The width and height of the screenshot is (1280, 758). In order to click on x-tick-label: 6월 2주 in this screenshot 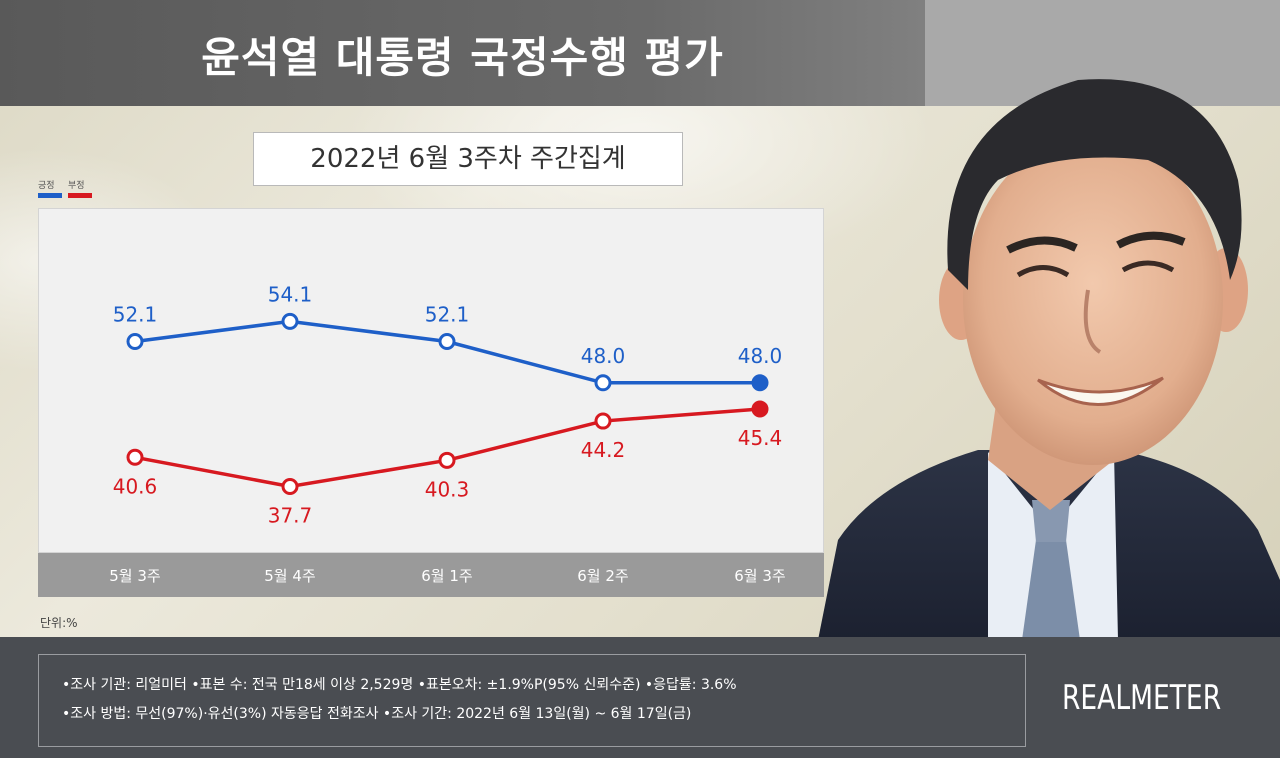, I will do `click(602, 576)`.